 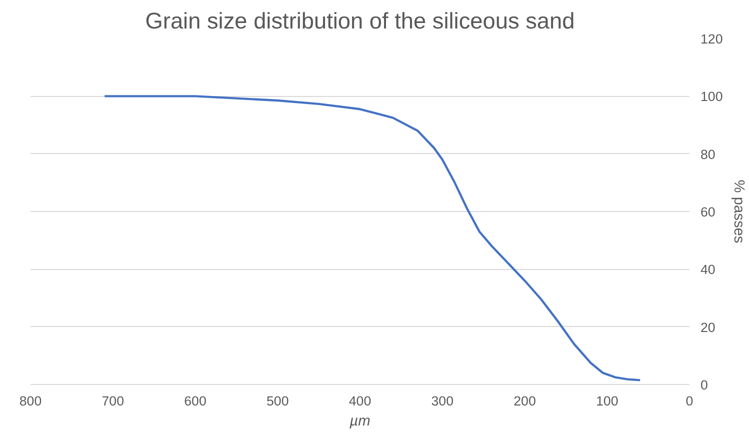 I want to click on chart-title: Grain size distribution of the siliceous sand, so click(x=360, y=21).